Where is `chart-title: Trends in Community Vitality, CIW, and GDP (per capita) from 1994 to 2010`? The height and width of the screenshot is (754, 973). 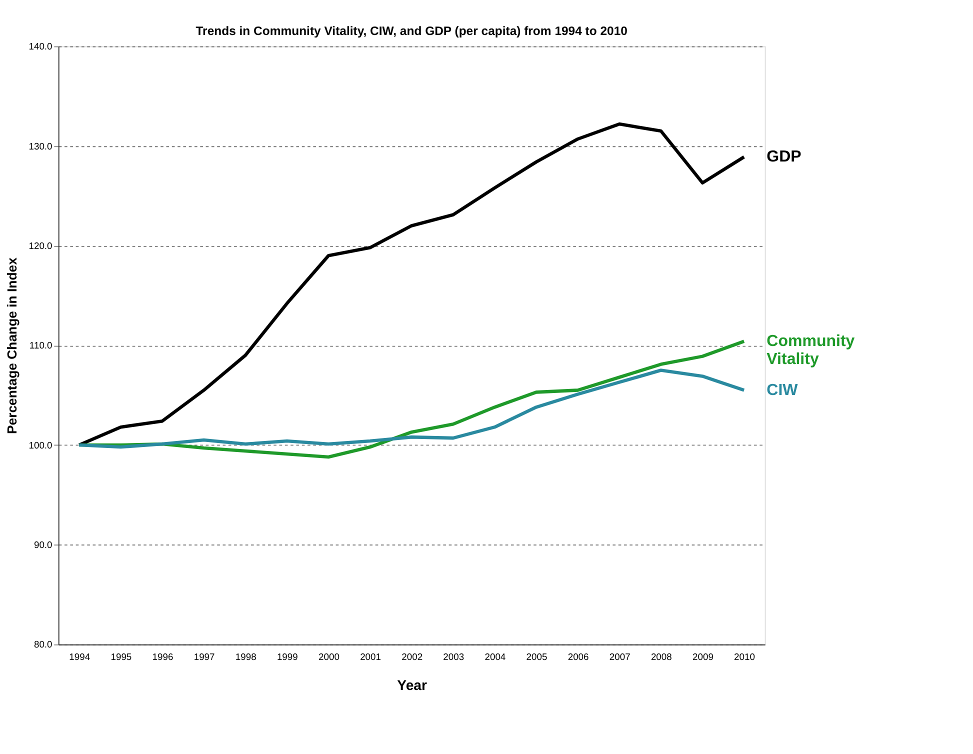 chart-title: Trends in Community Vitality, CIW, and GDP (per capita) from 1994 to 2010 is located at coordinates (412, 31).